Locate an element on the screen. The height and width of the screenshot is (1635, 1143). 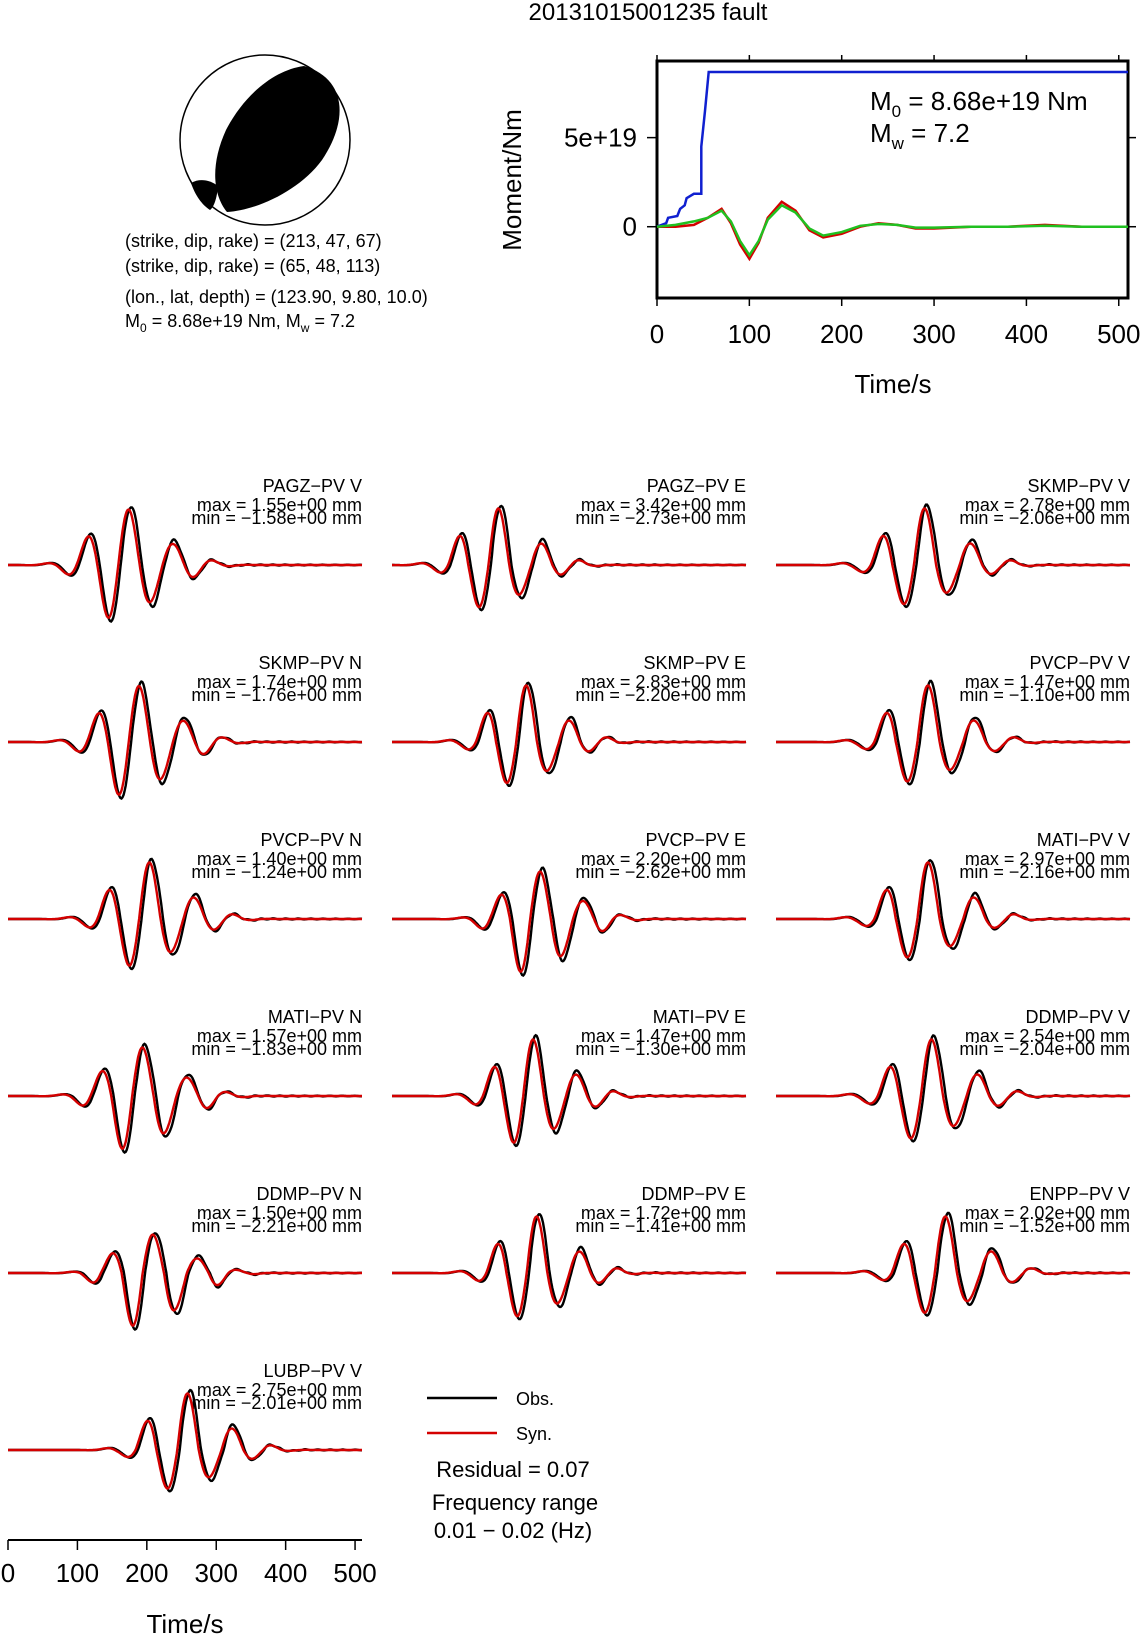
station-min: min = −2.62e+00 mm is located at coordinates (660, 872).